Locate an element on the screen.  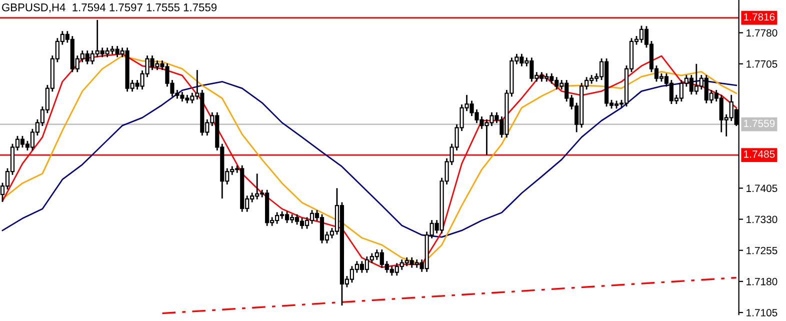
y-tick-label: 1.7180 is located at coordinates (762, 282).